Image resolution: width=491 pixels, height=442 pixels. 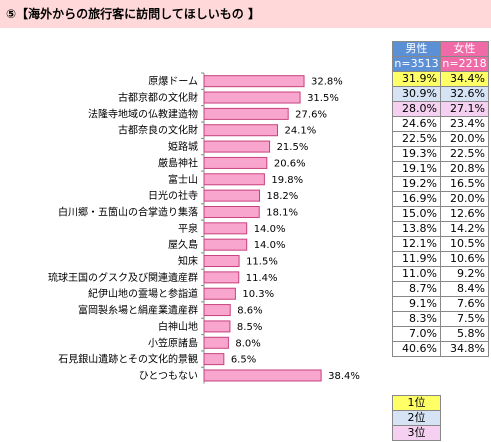 What do you see at coordinates (416, 214) in the screenshot?
I see `male-value: 15.0%` at bounding box center [416, 214].